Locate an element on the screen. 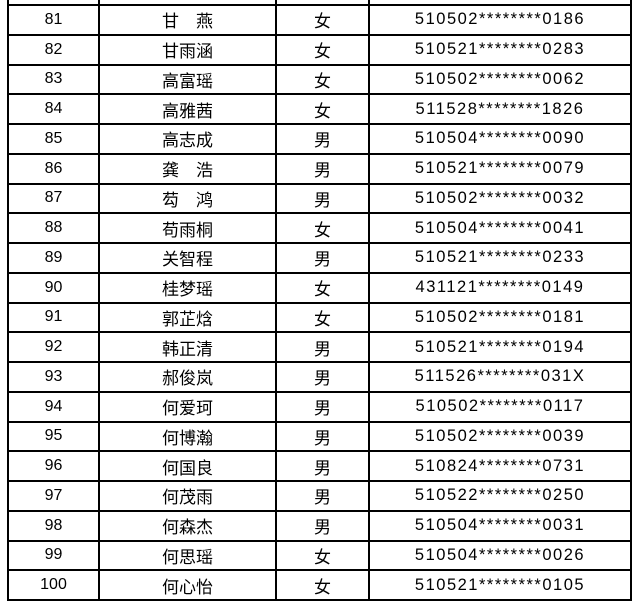 This screenshot has height=608, width=640. id-number-cell: 510521********0283 is located at coordinates (500, 49).